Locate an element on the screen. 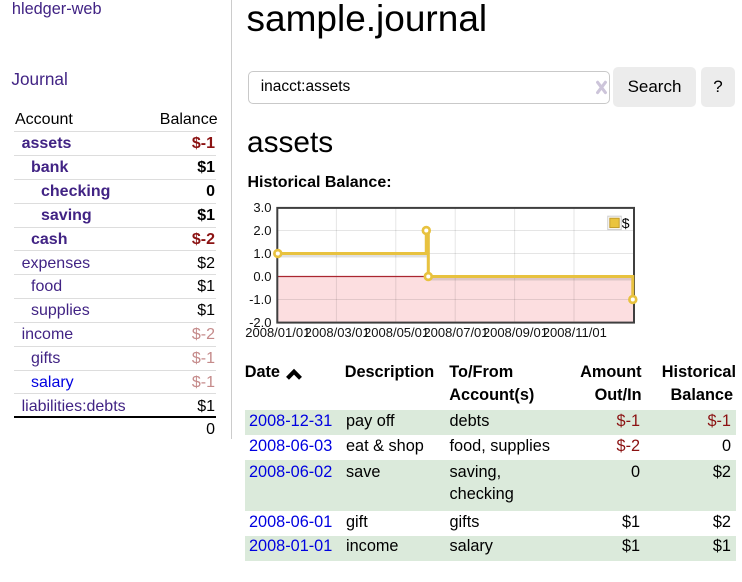 This screenshot has width=742, height=582. svg-text: -1.0 is located at coordinates (260, 299).